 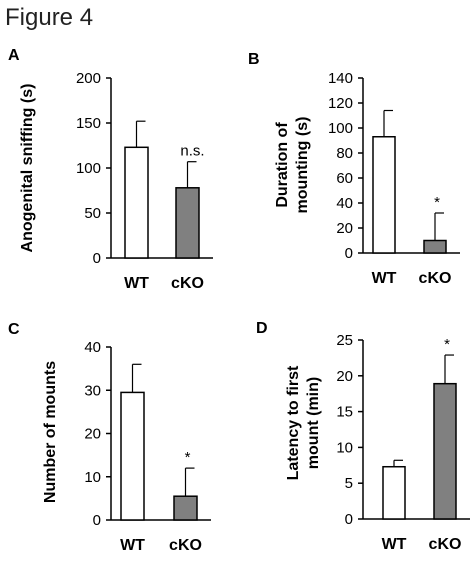 What do you see at coordinates (185, 545) in the screenshot?
I see `panel-c-category-label: cKO` at bounding box center [185, 545].